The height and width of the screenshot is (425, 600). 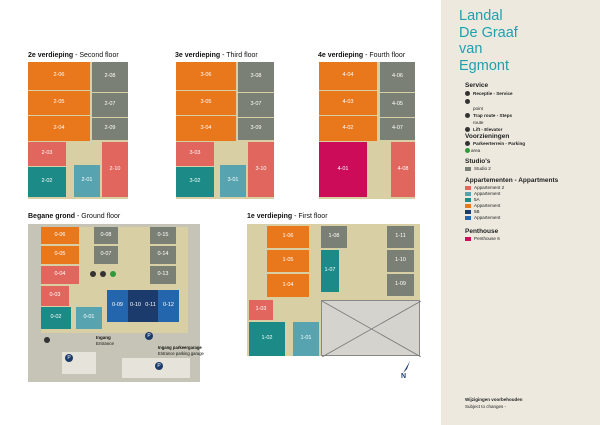 What do you see at coordinates (343, 169) in the screenshot?
I see `room-4-01: 4-01` at bounding box center [343, 169].